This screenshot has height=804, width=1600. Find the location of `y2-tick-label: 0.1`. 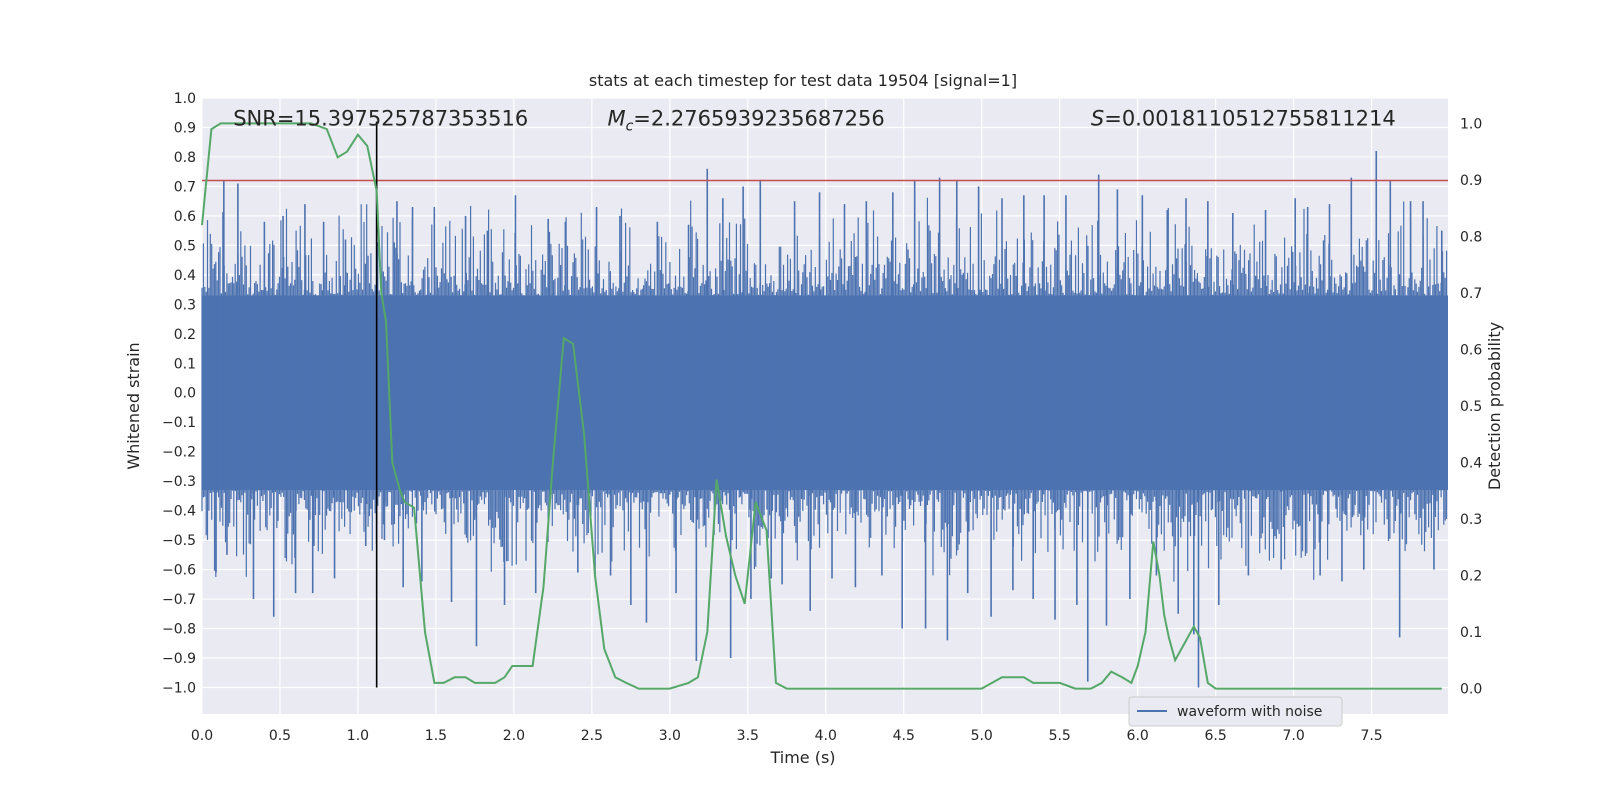

y2-tick-label: 0.1 is located at coordinates (1471, 633).